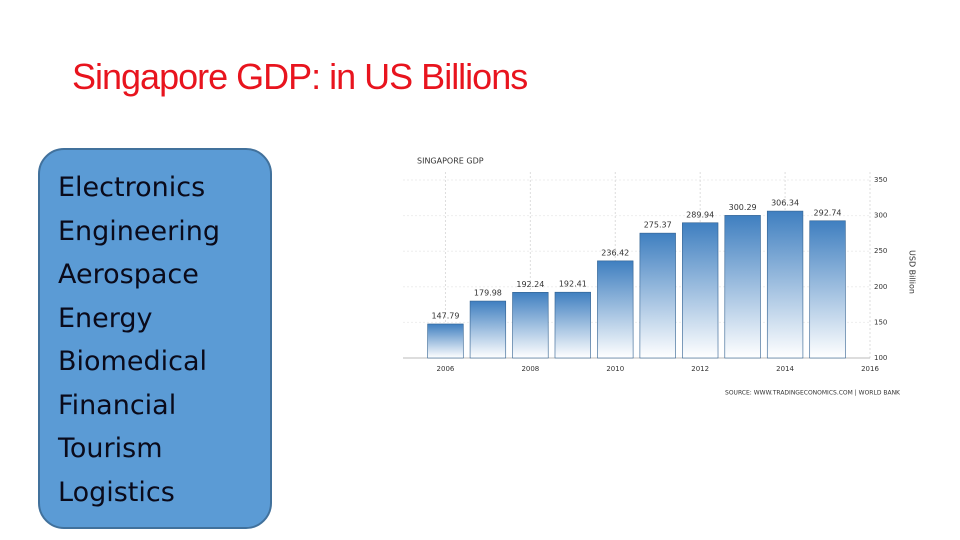  Describe the element at coordinates (450, 161) in the screenshot. I see `chart-title: SINGAPORE GDP` at that location.